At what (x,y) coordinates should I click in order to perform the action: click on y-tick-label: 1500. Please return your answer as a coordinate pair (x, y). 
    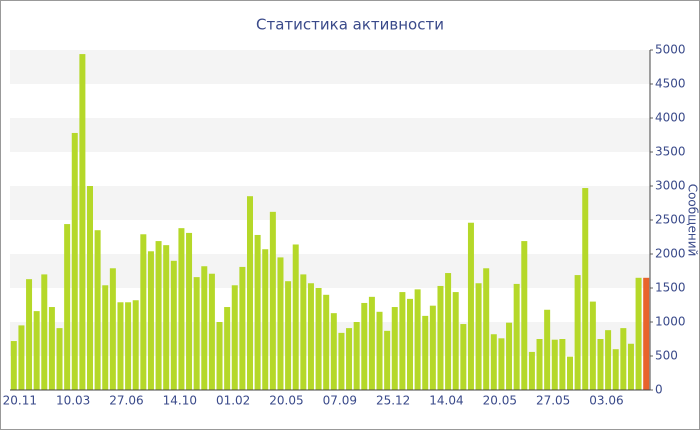
    Looking at the image, I should click on (670, 288).